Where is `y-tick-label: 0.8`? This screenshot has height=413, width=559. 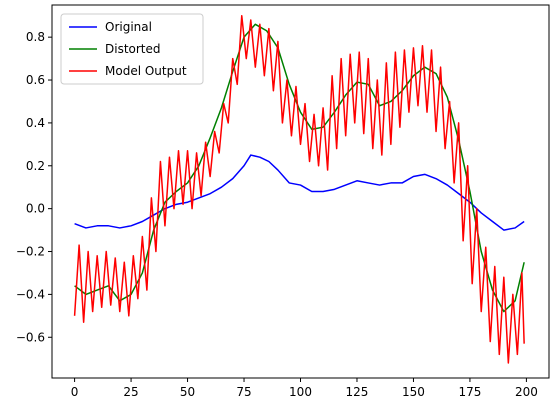 y-tick-label: 0.8 is located at coordinates (35, 37).